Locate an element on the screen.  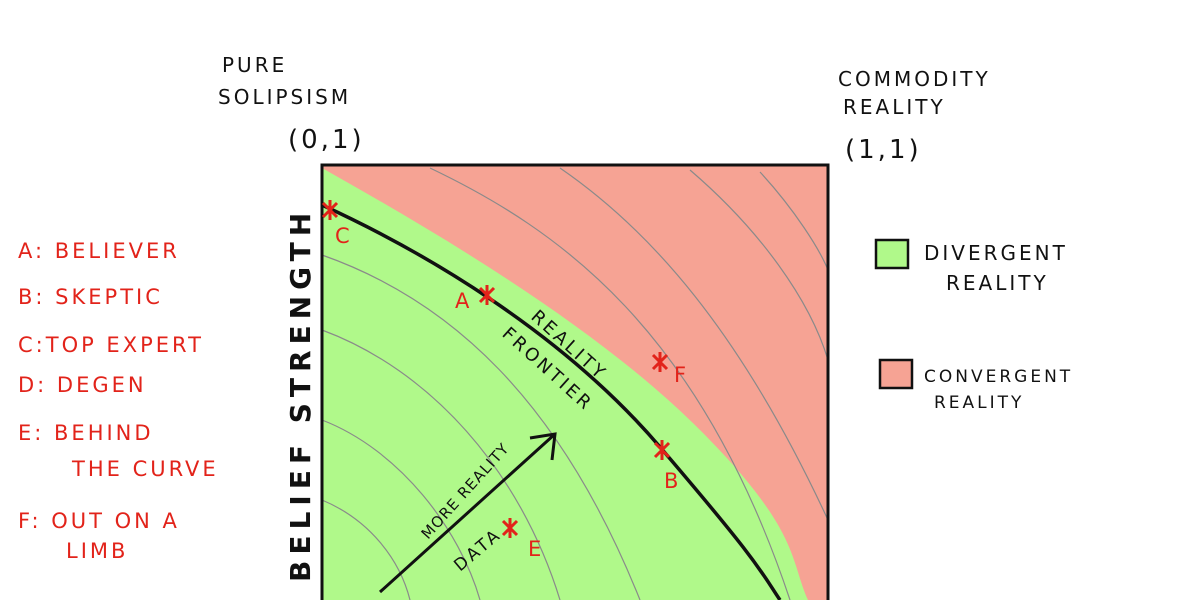
corner-coords: (0,1) is located at coordinates (326, 140).